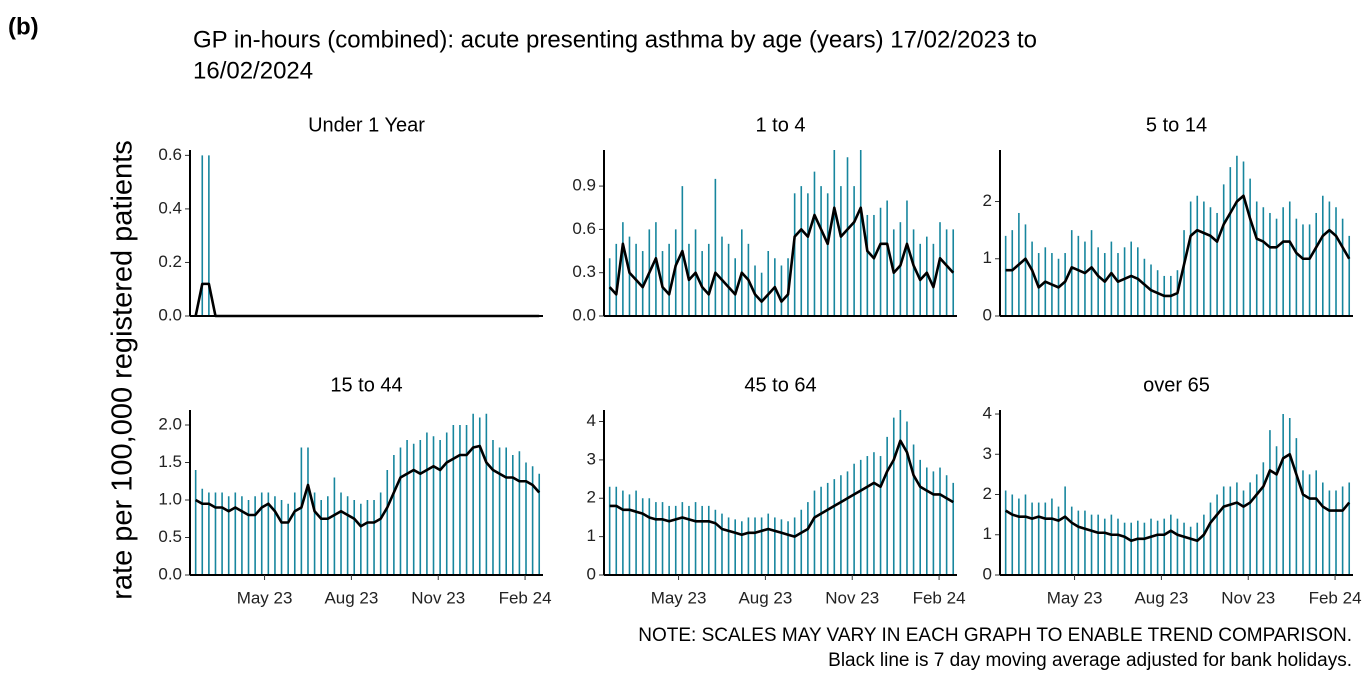 The image size is (1370, 684). Describe the element at coordinates (170, 207) in the screenshot. I see `y-tick-label: 0.4` at that location.